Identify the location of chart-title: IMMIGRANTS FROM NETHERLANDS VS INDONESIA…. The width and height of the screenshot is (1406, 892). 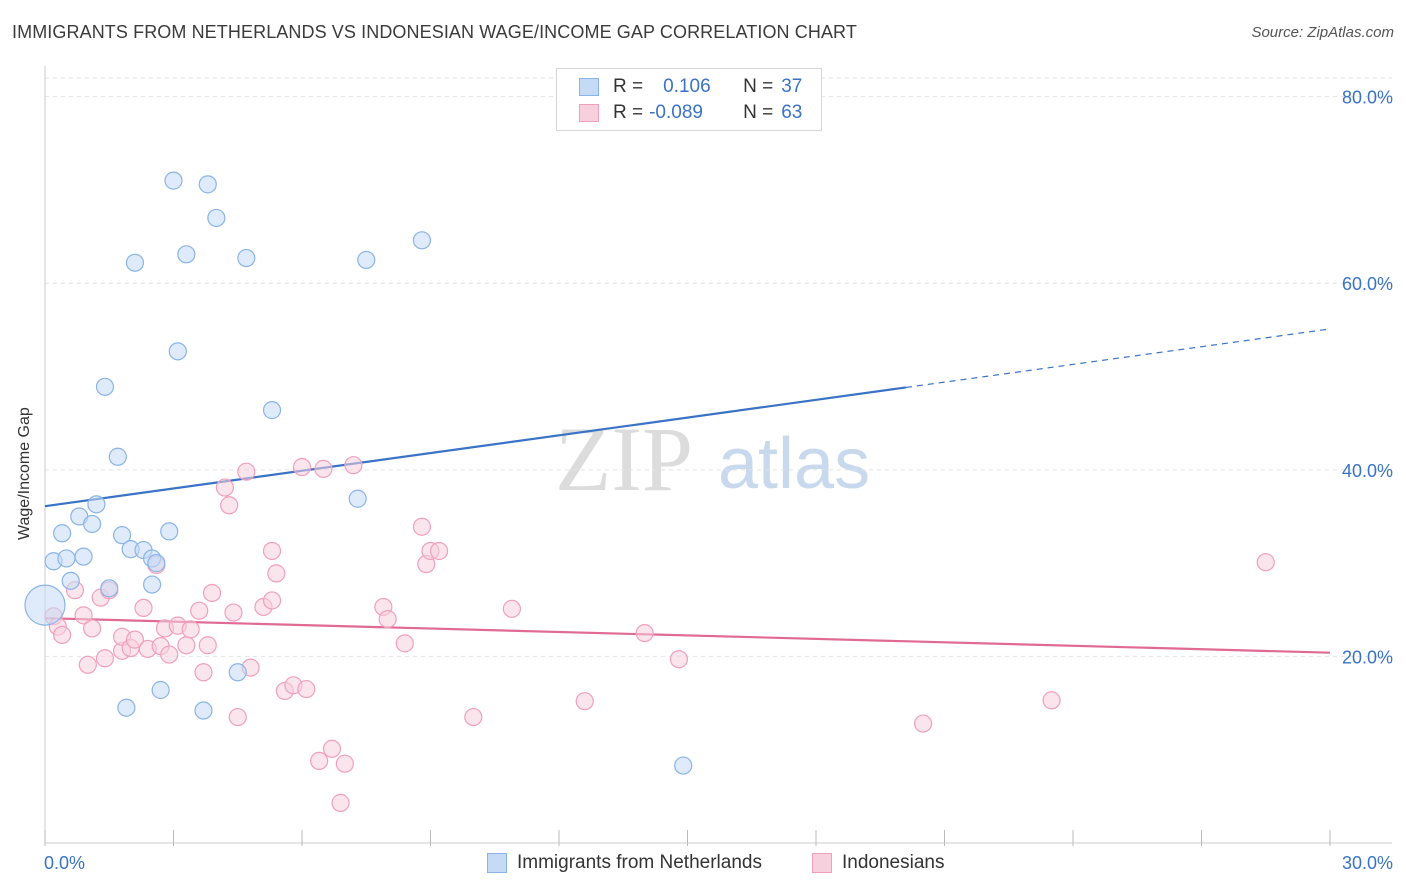
(434, 32).